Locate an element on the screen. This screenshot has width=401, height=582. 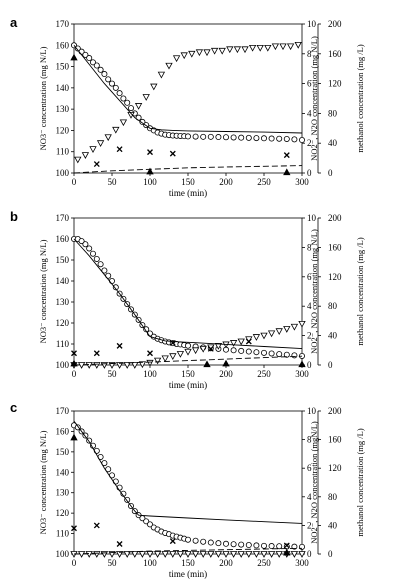
methanol-tick-label: 200 is located at coordinates (335, 24).